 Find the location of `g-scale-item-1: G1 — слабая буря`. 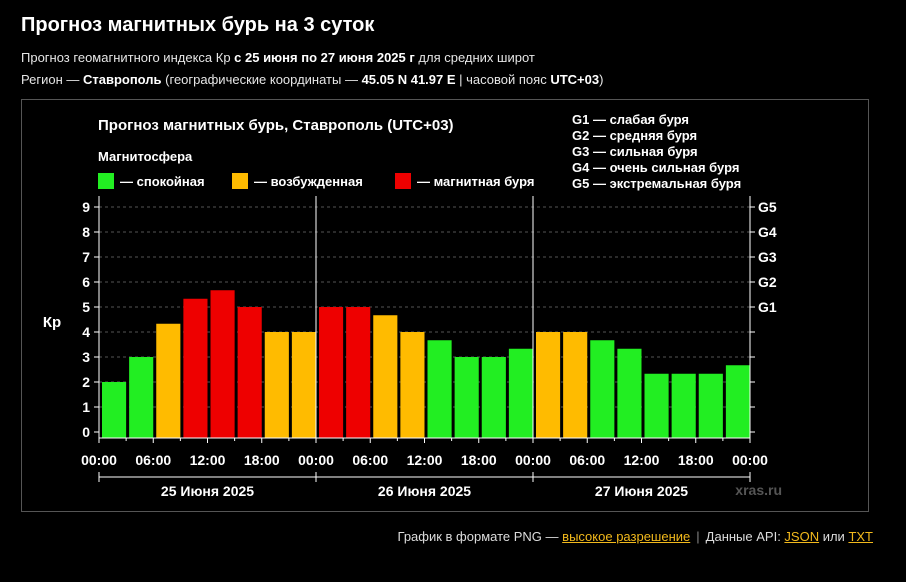

g-scale-item-1: G1 — слабая буря is located at coordinates (630, 119).